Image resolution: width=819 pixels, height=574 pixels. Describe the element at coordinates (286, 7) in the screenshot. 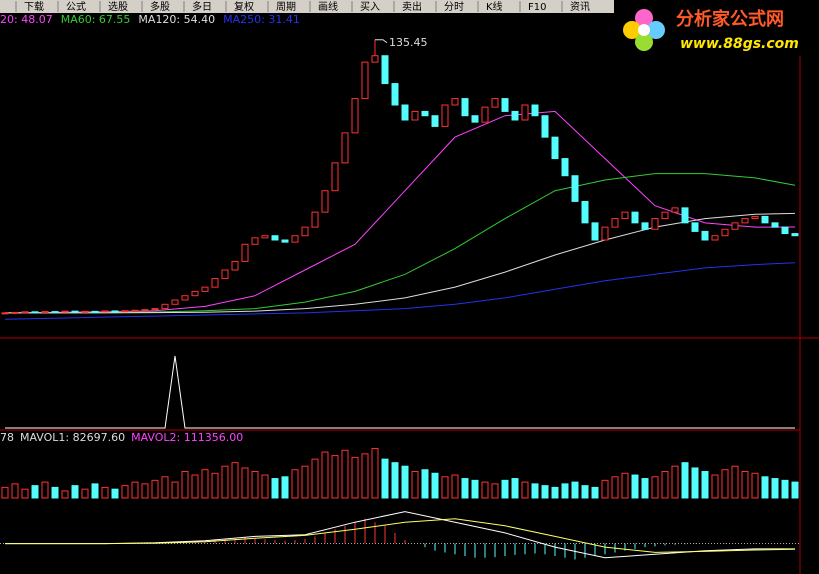

I see `menu-item: 周期` at that location.